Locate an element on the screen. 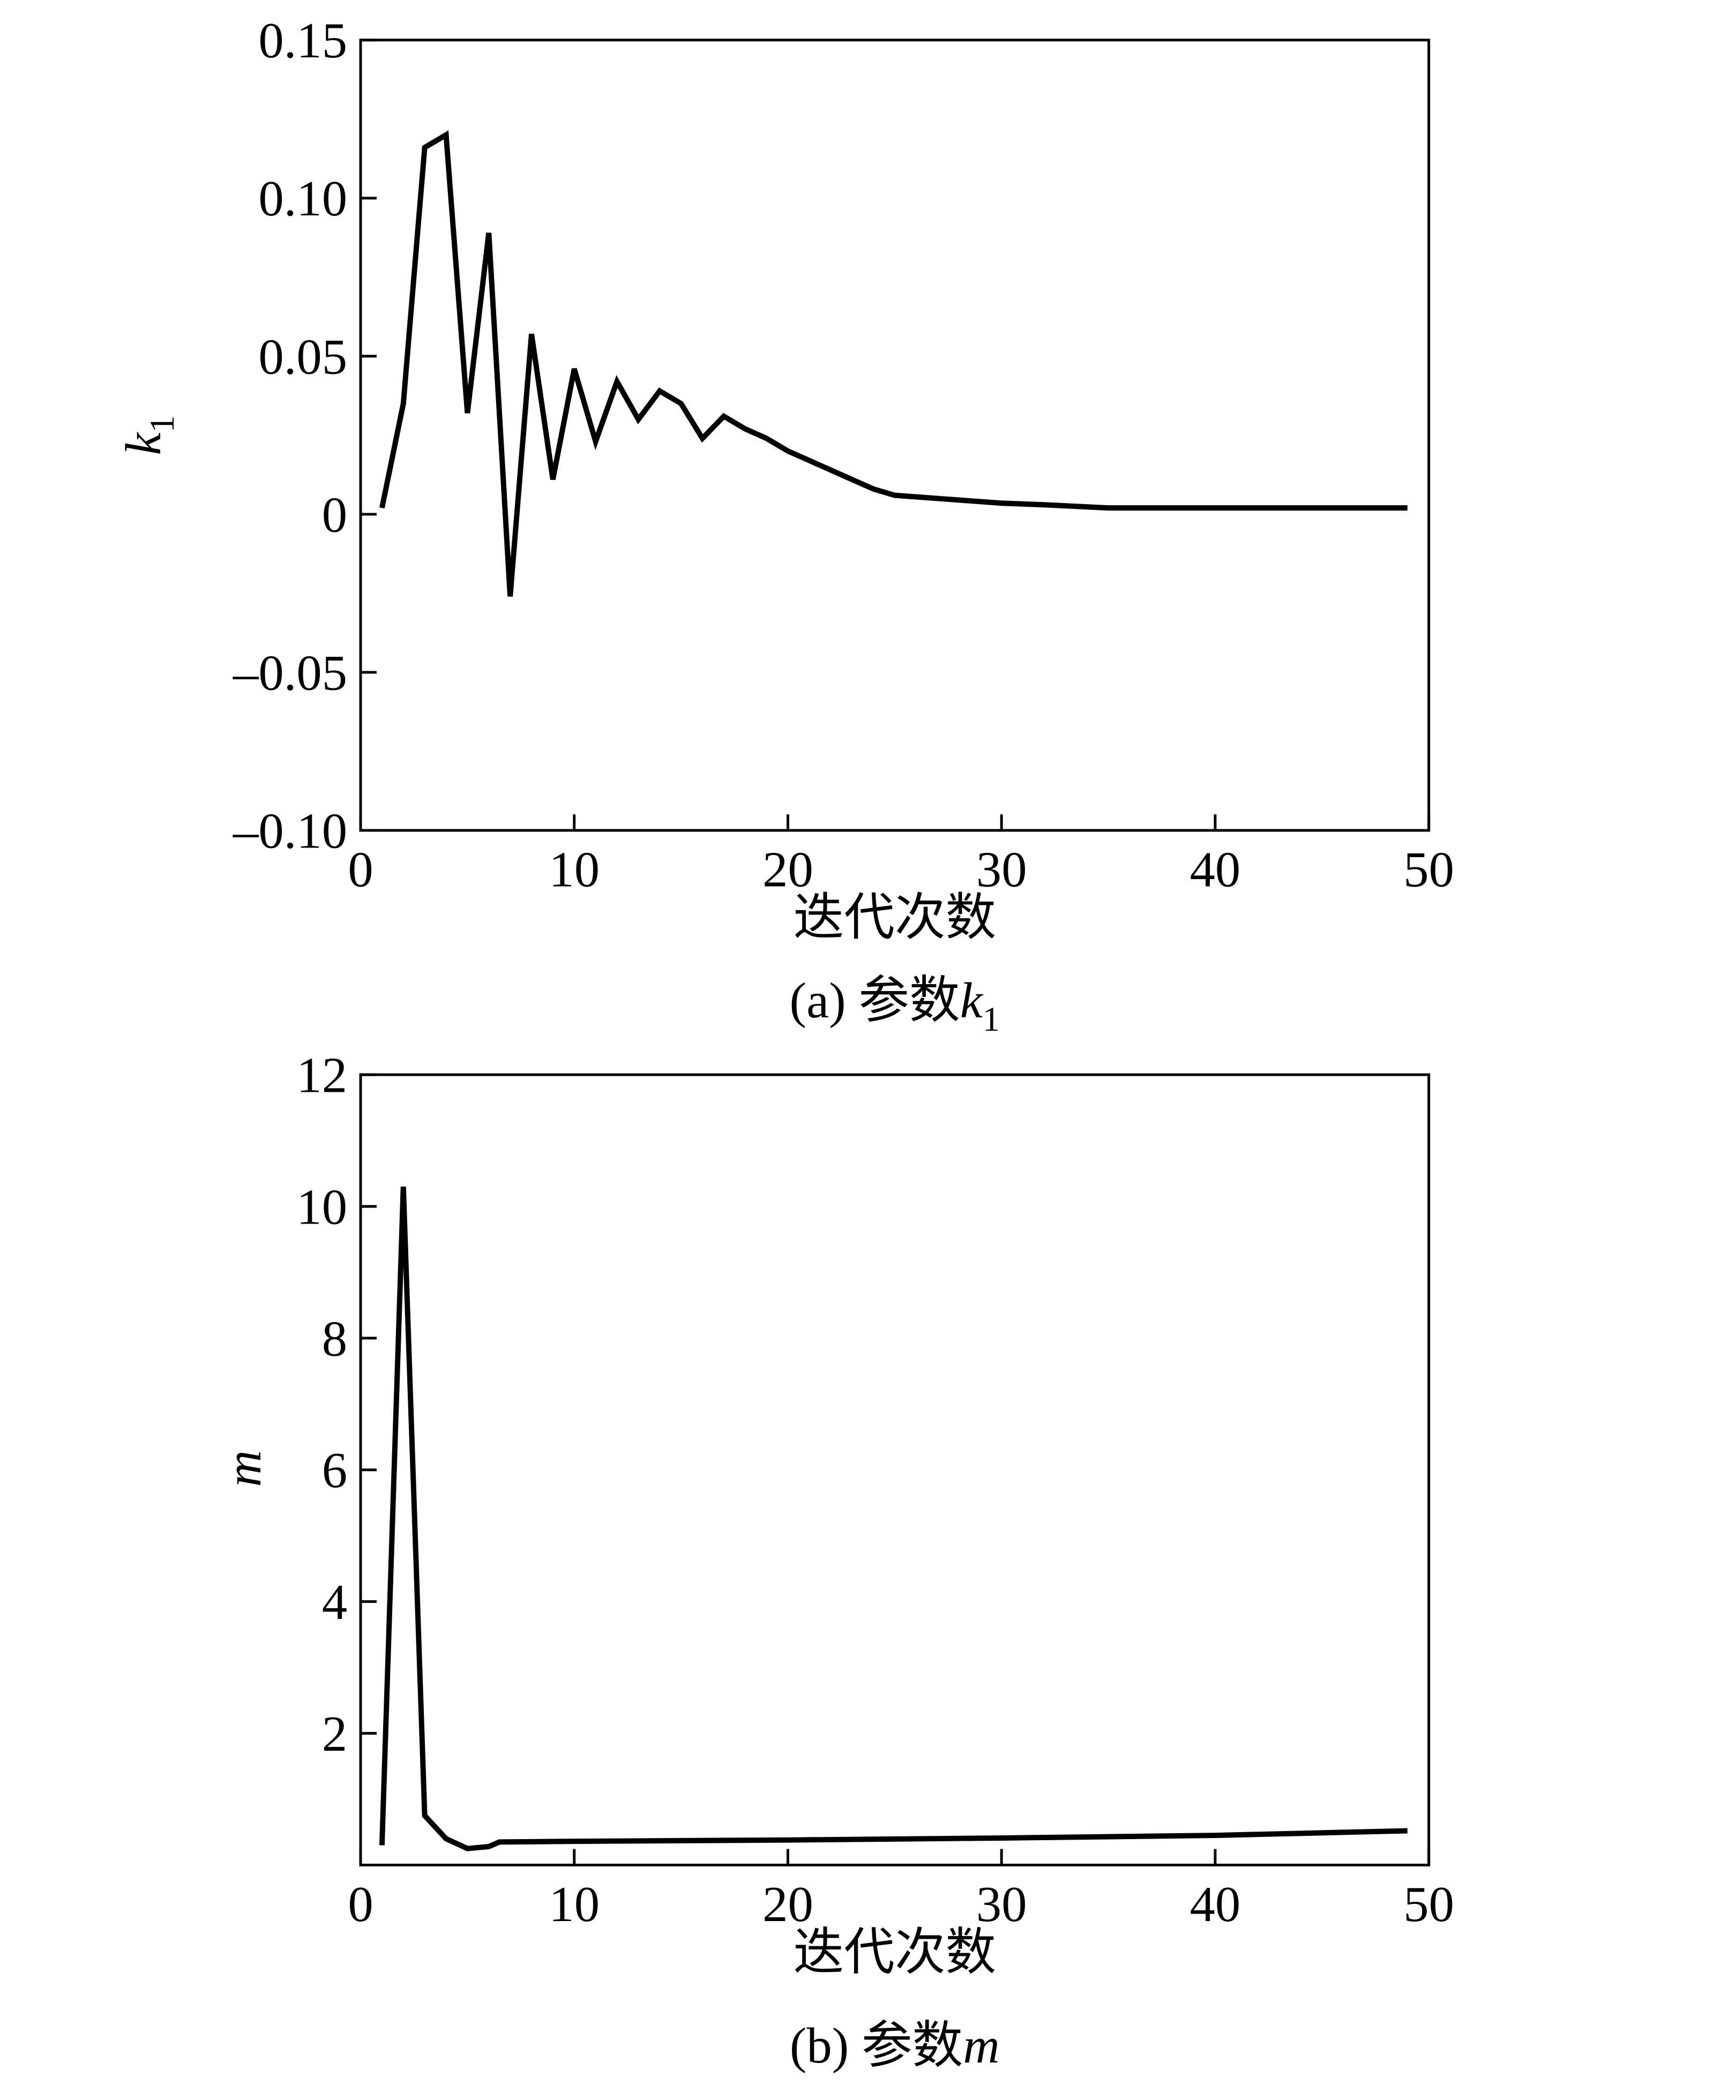 The image size is (1736, 2100). y-tick-label: –0.10 is located at coordinates (290, 831).